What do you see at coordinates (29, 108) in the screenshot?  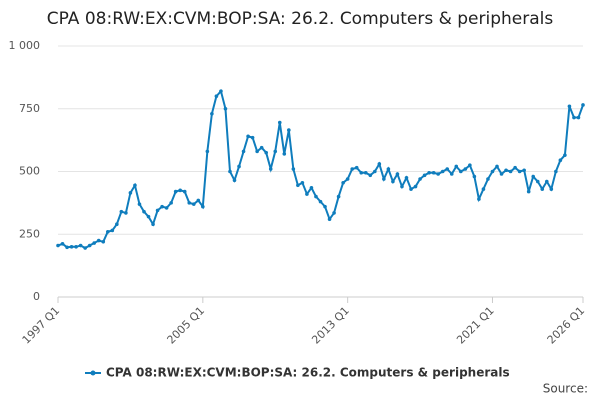 I see `y-tick-label: 750` at bounding box center [29, 108].